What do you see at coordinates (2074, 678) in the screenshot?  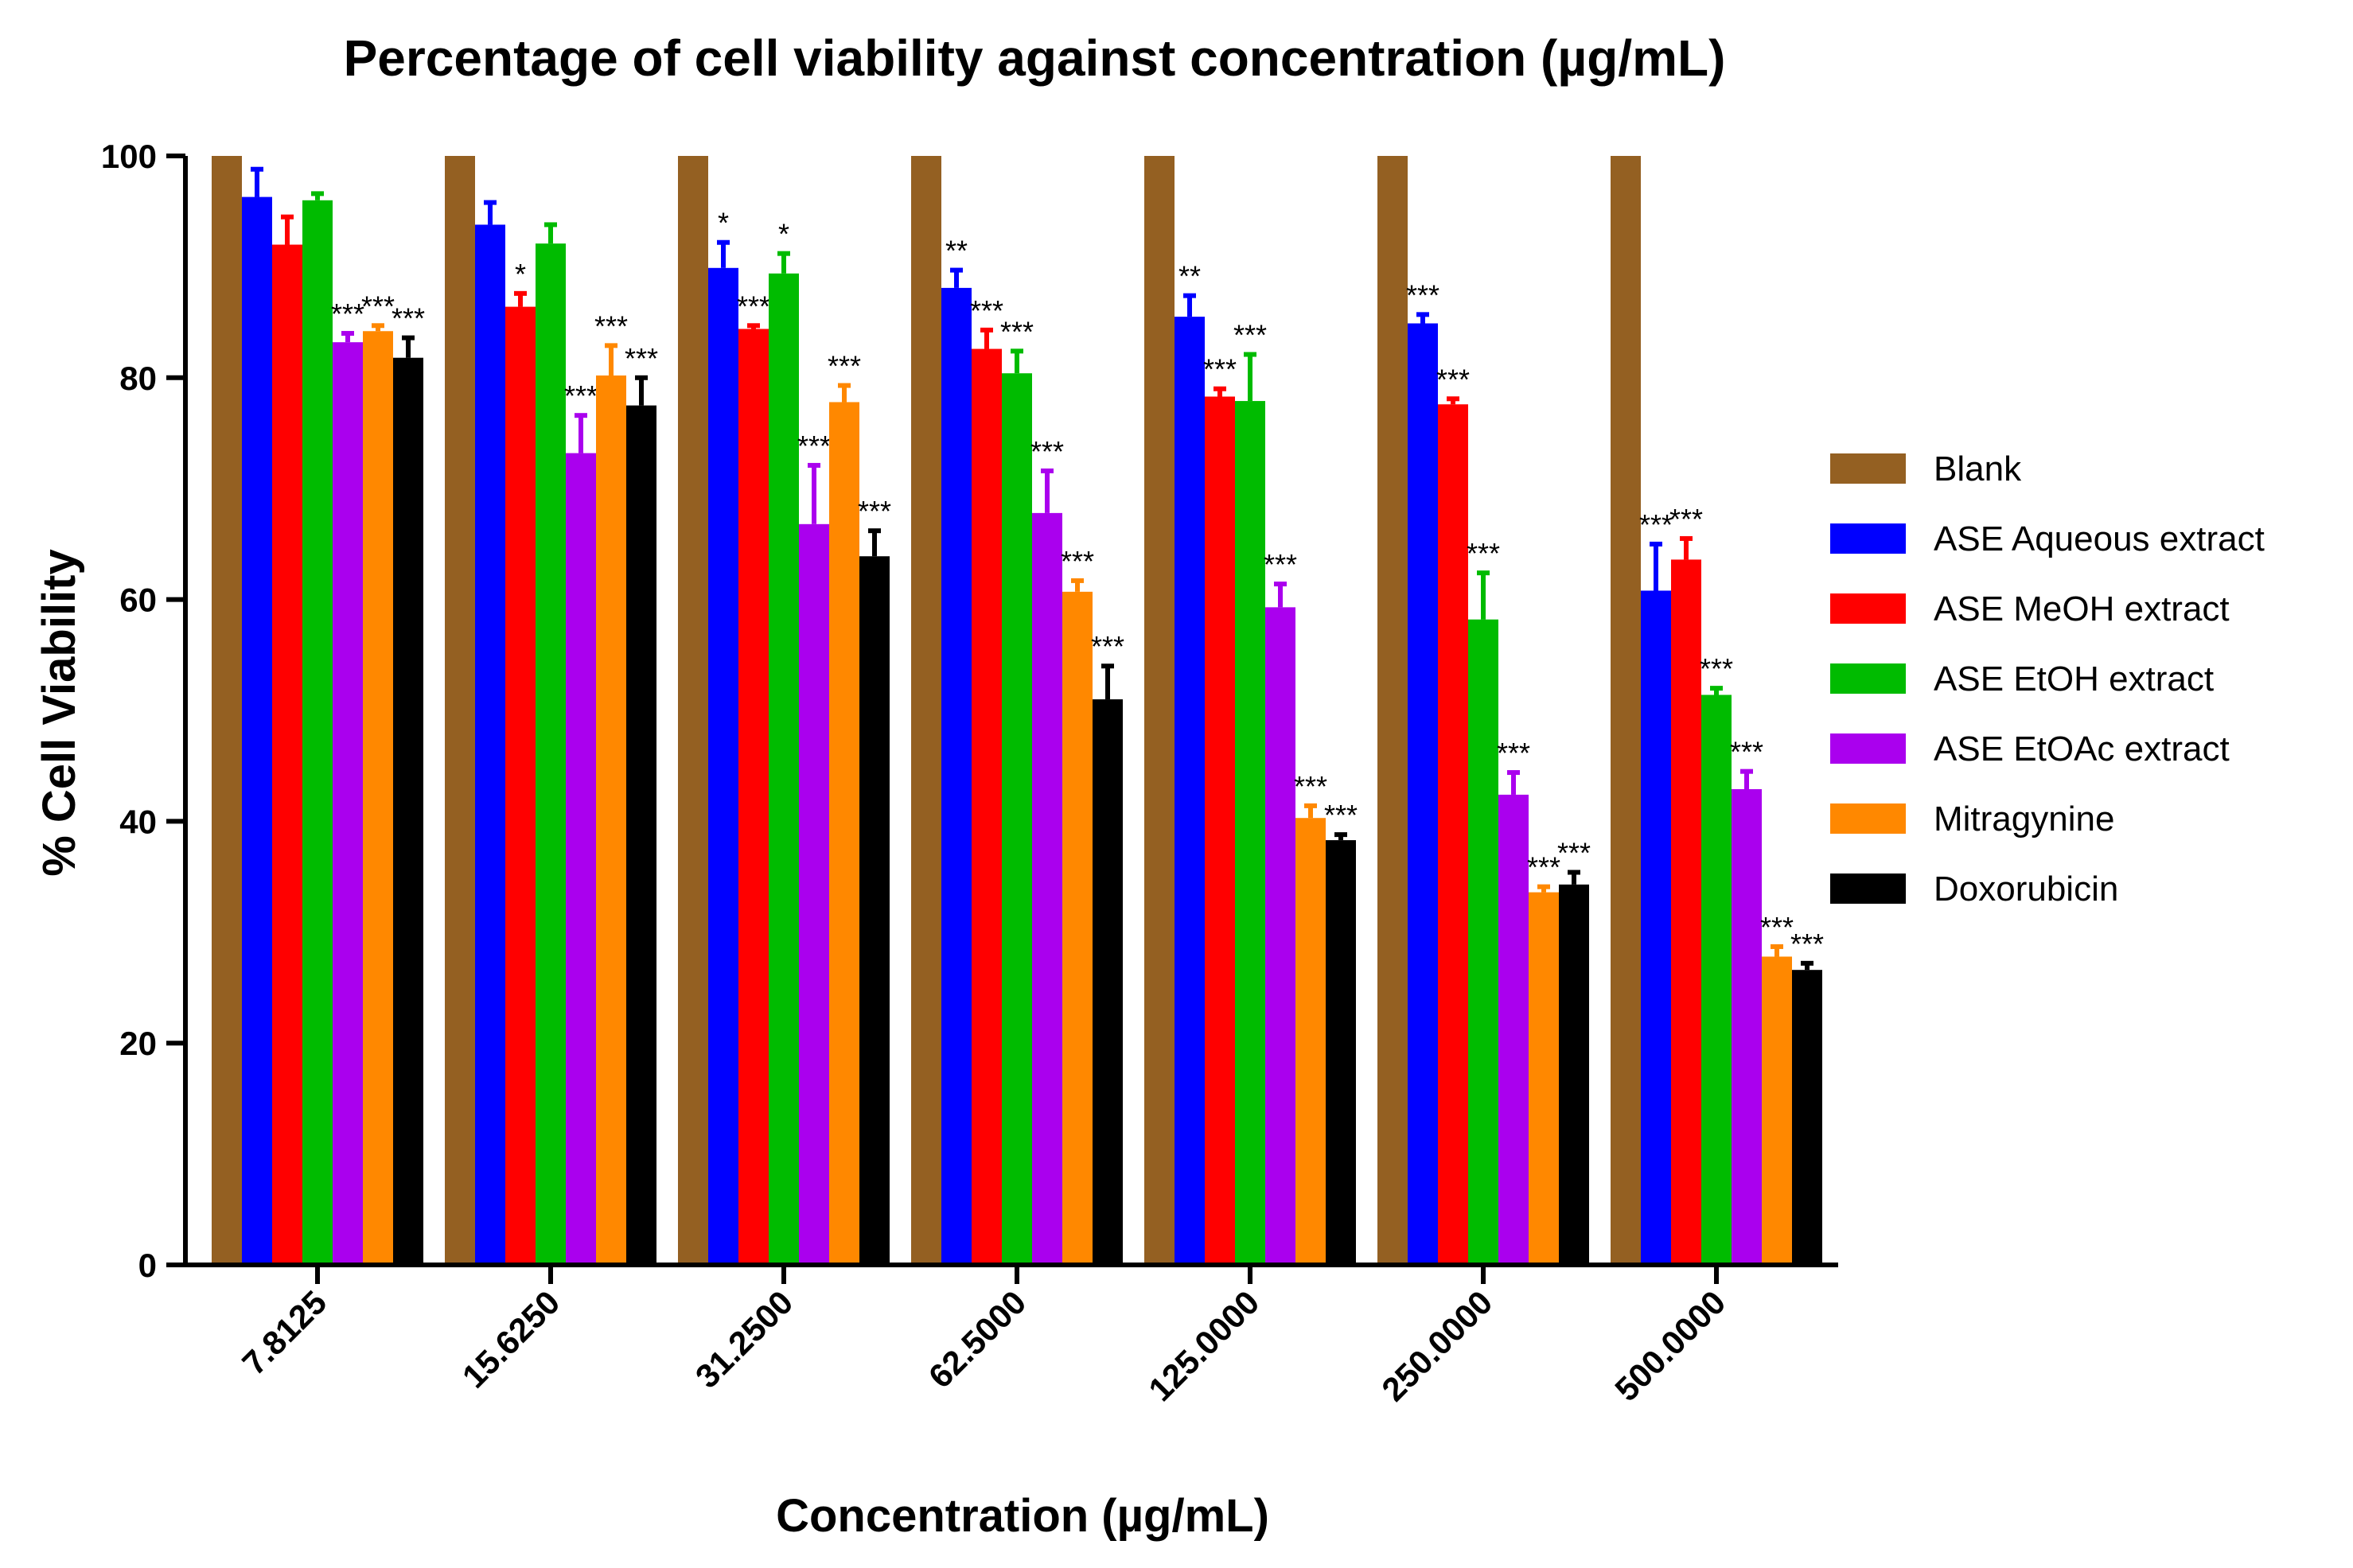 I see `legend-label-3: ASE EtOH extract` at bounding box center [2074, 678].